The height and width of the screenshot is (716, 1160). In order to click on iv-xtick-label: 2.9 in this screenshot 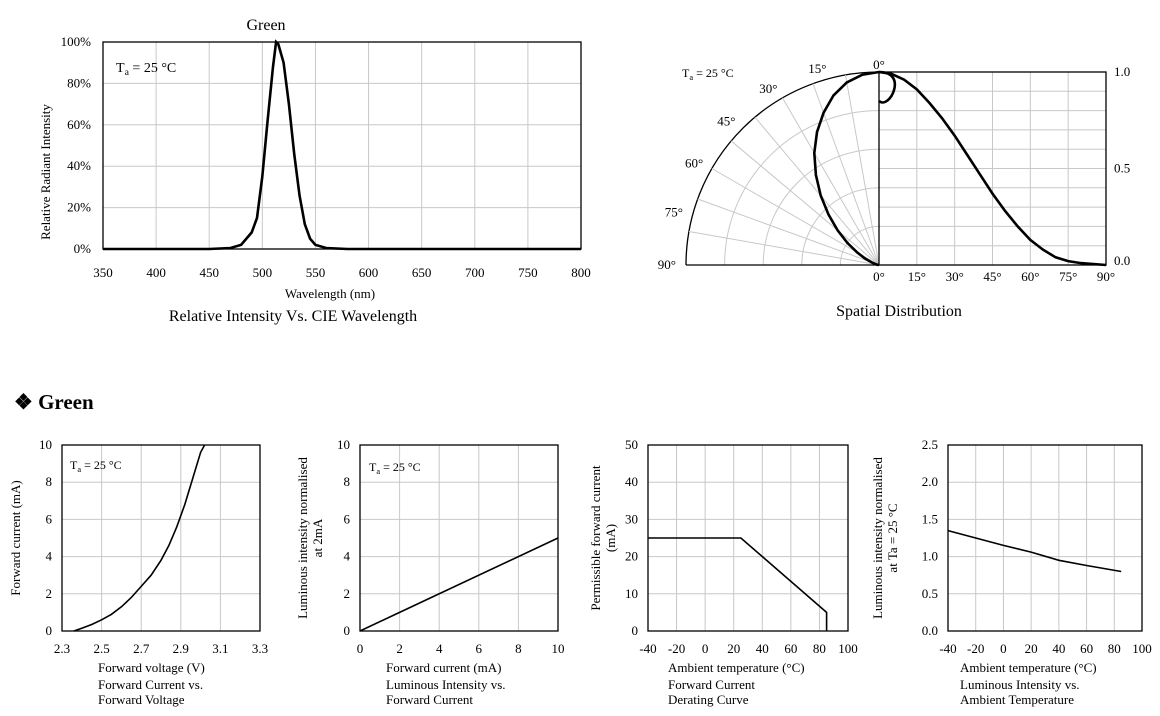, I will do `click(181, 648)`.